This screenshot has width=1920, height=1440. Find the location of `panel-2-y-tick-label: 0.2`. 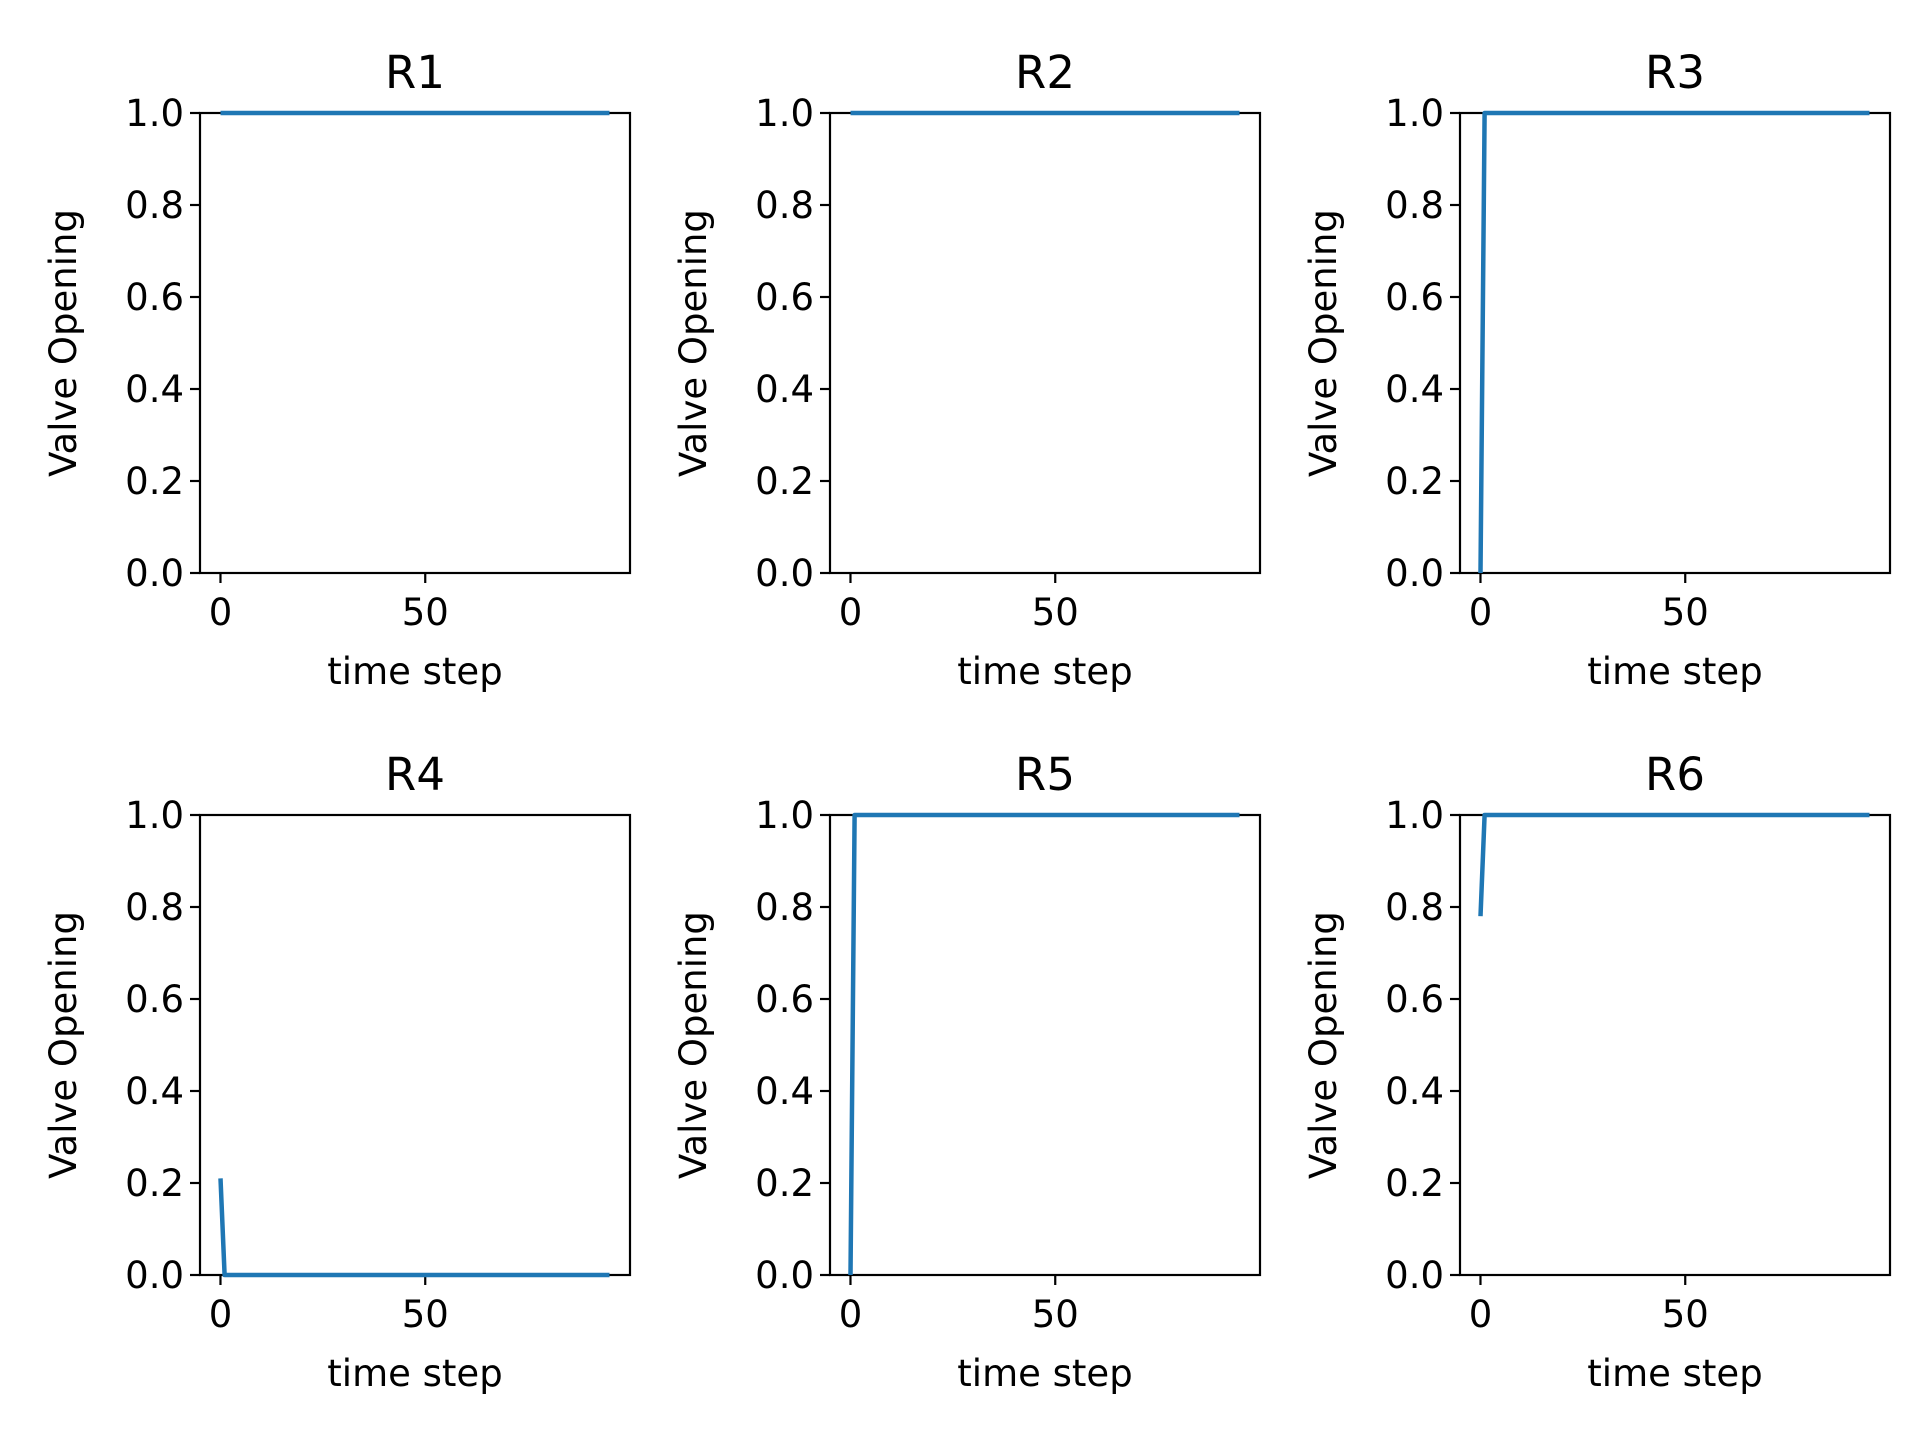

panel-2-y-tick-label: 0.2 is located at coordinates (784, 481).